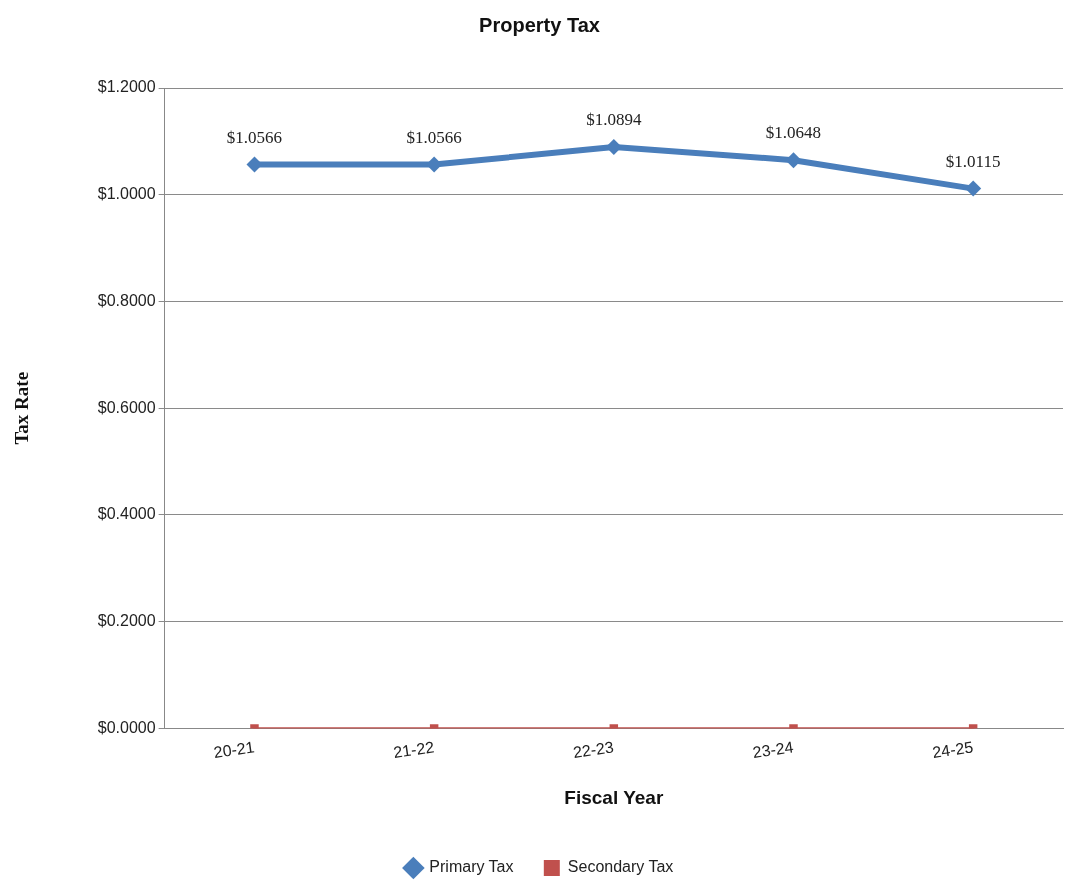 The height and width of the screenshot is (892, 1071). I want to click on data-label: $1.0648, so click(793, 133).